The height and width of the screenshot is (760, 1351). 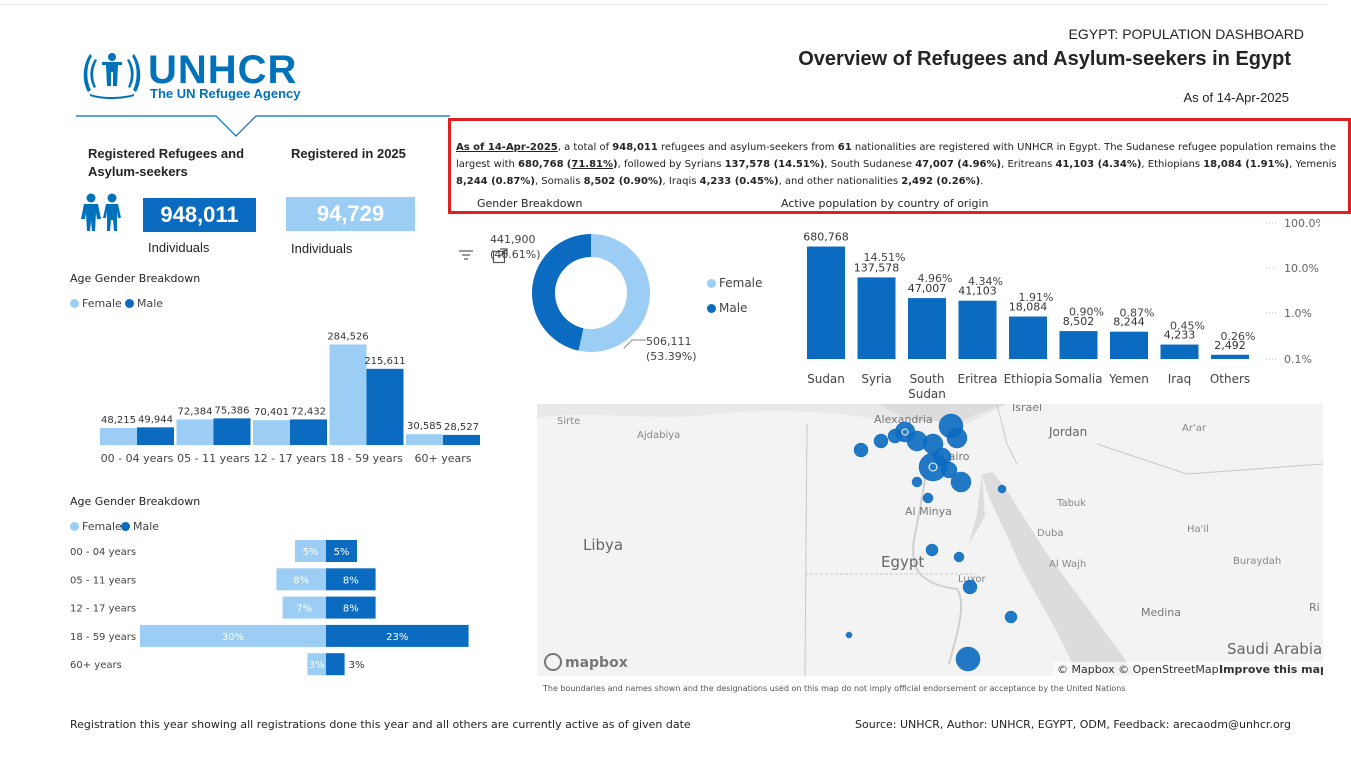 What do you see at coordinates (1086, 312) in the screenshot?
I see `country-percent-label: 0.90%` at bounding box center [1086, 312].